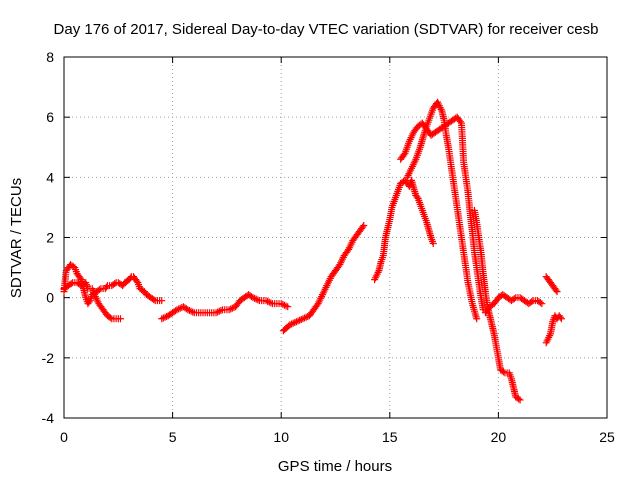  Describe the element at coordinates (281, 437) in the screenshot. I see `x-tick-label: 10` at that location.